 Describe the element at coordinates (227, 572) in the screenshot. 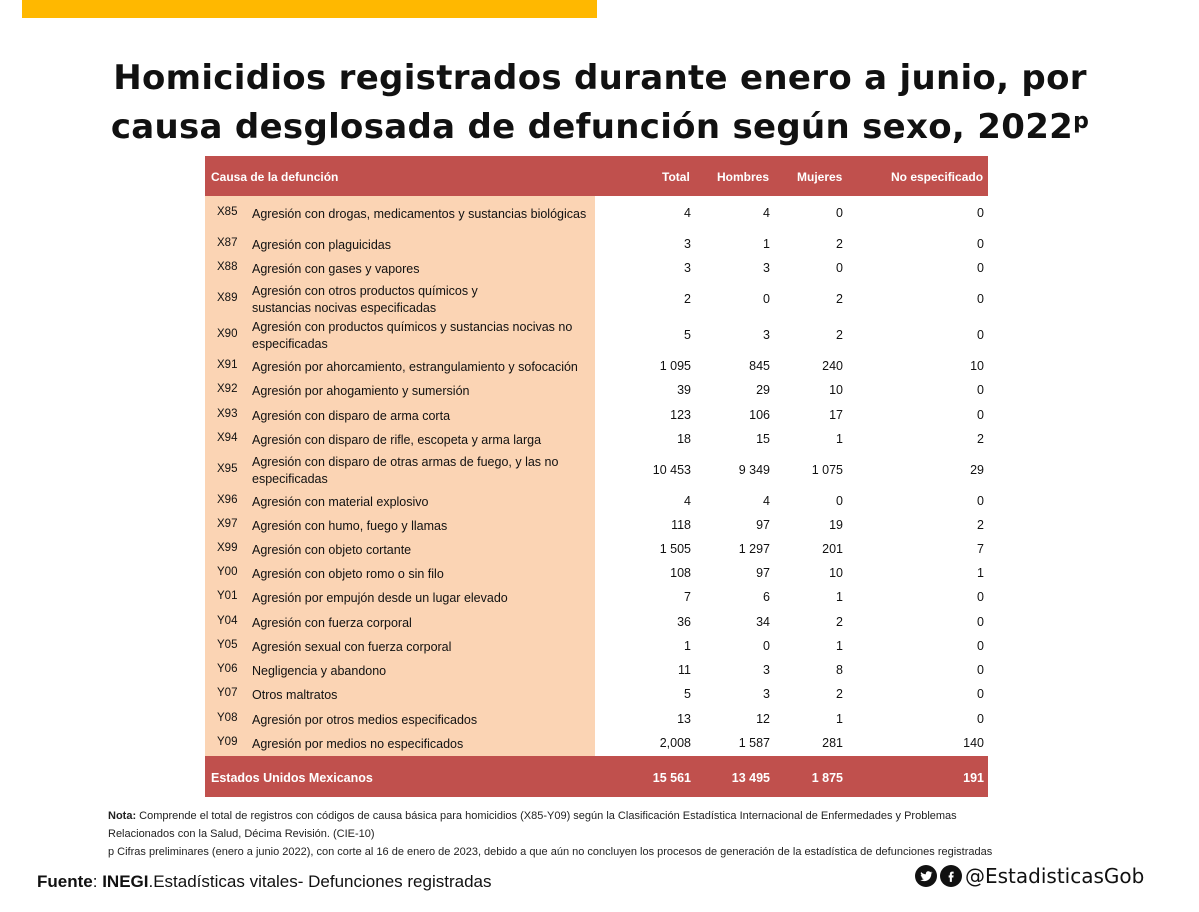

I see `cause-code: Y00` at that location.